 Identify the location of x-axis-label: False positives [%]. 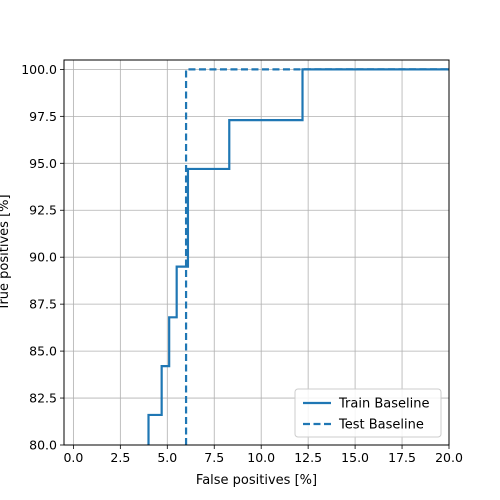
(256, 480).